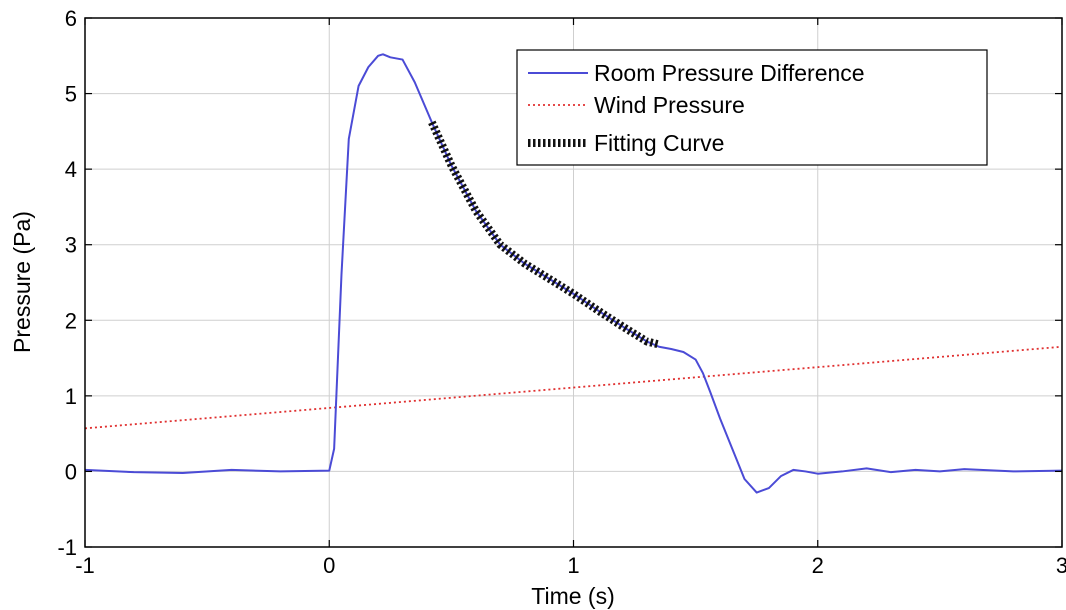  I want to click on x-tick-label-0: 0, so click(329, 565).